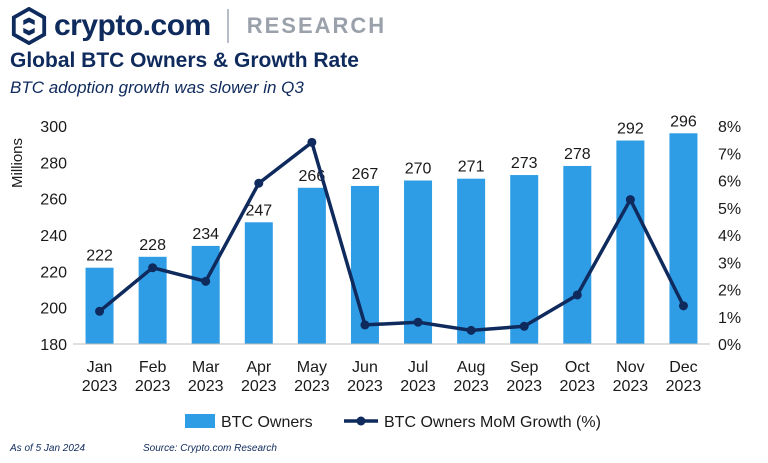  Describe the element at coordinates (200, 421) in the screenshot. I see `legend-bar-swatch` at that location.